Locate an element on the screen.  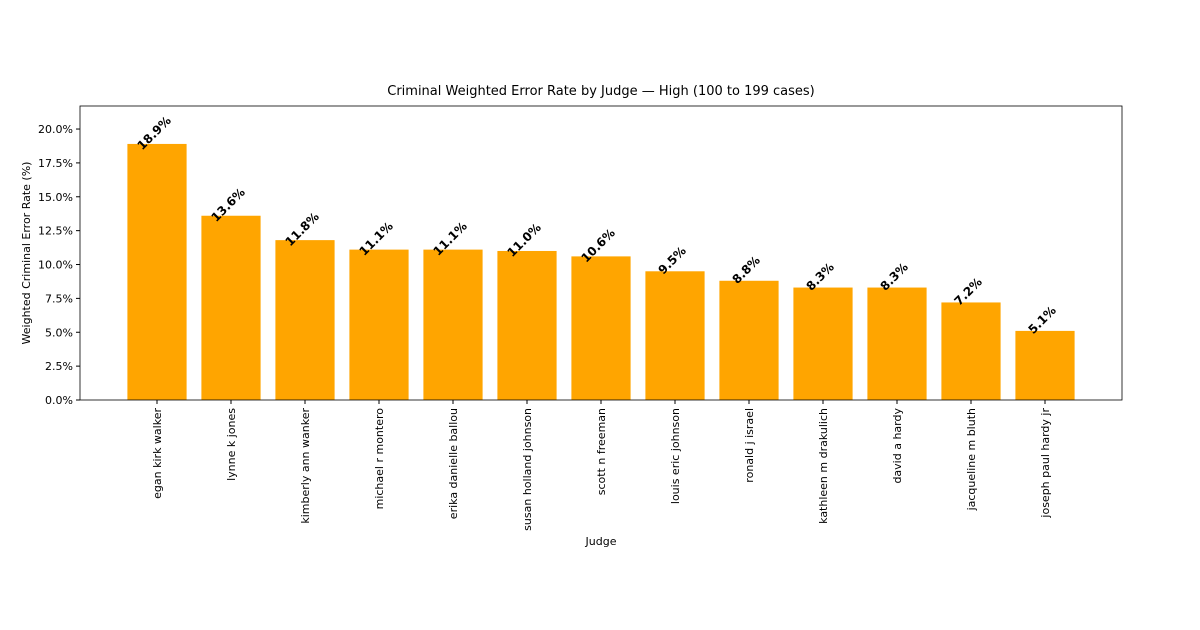
y-tick-label: 5.0% is located at coordinates (59, 332).